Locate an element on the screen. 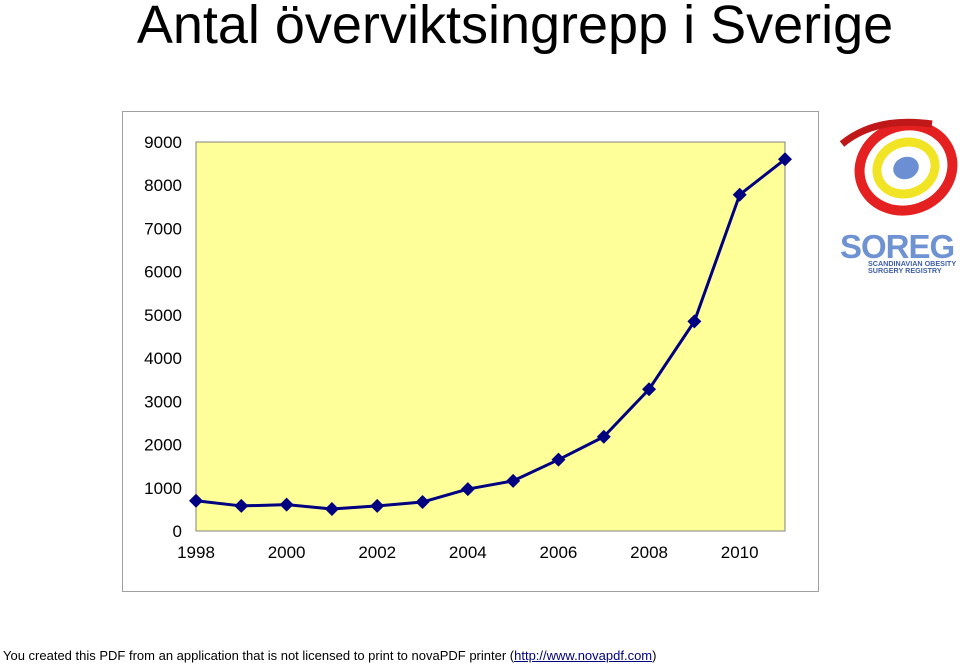 This screenshot has height=668, width=960. x-tick-label: 2004 is located at coordinates (468, 552).